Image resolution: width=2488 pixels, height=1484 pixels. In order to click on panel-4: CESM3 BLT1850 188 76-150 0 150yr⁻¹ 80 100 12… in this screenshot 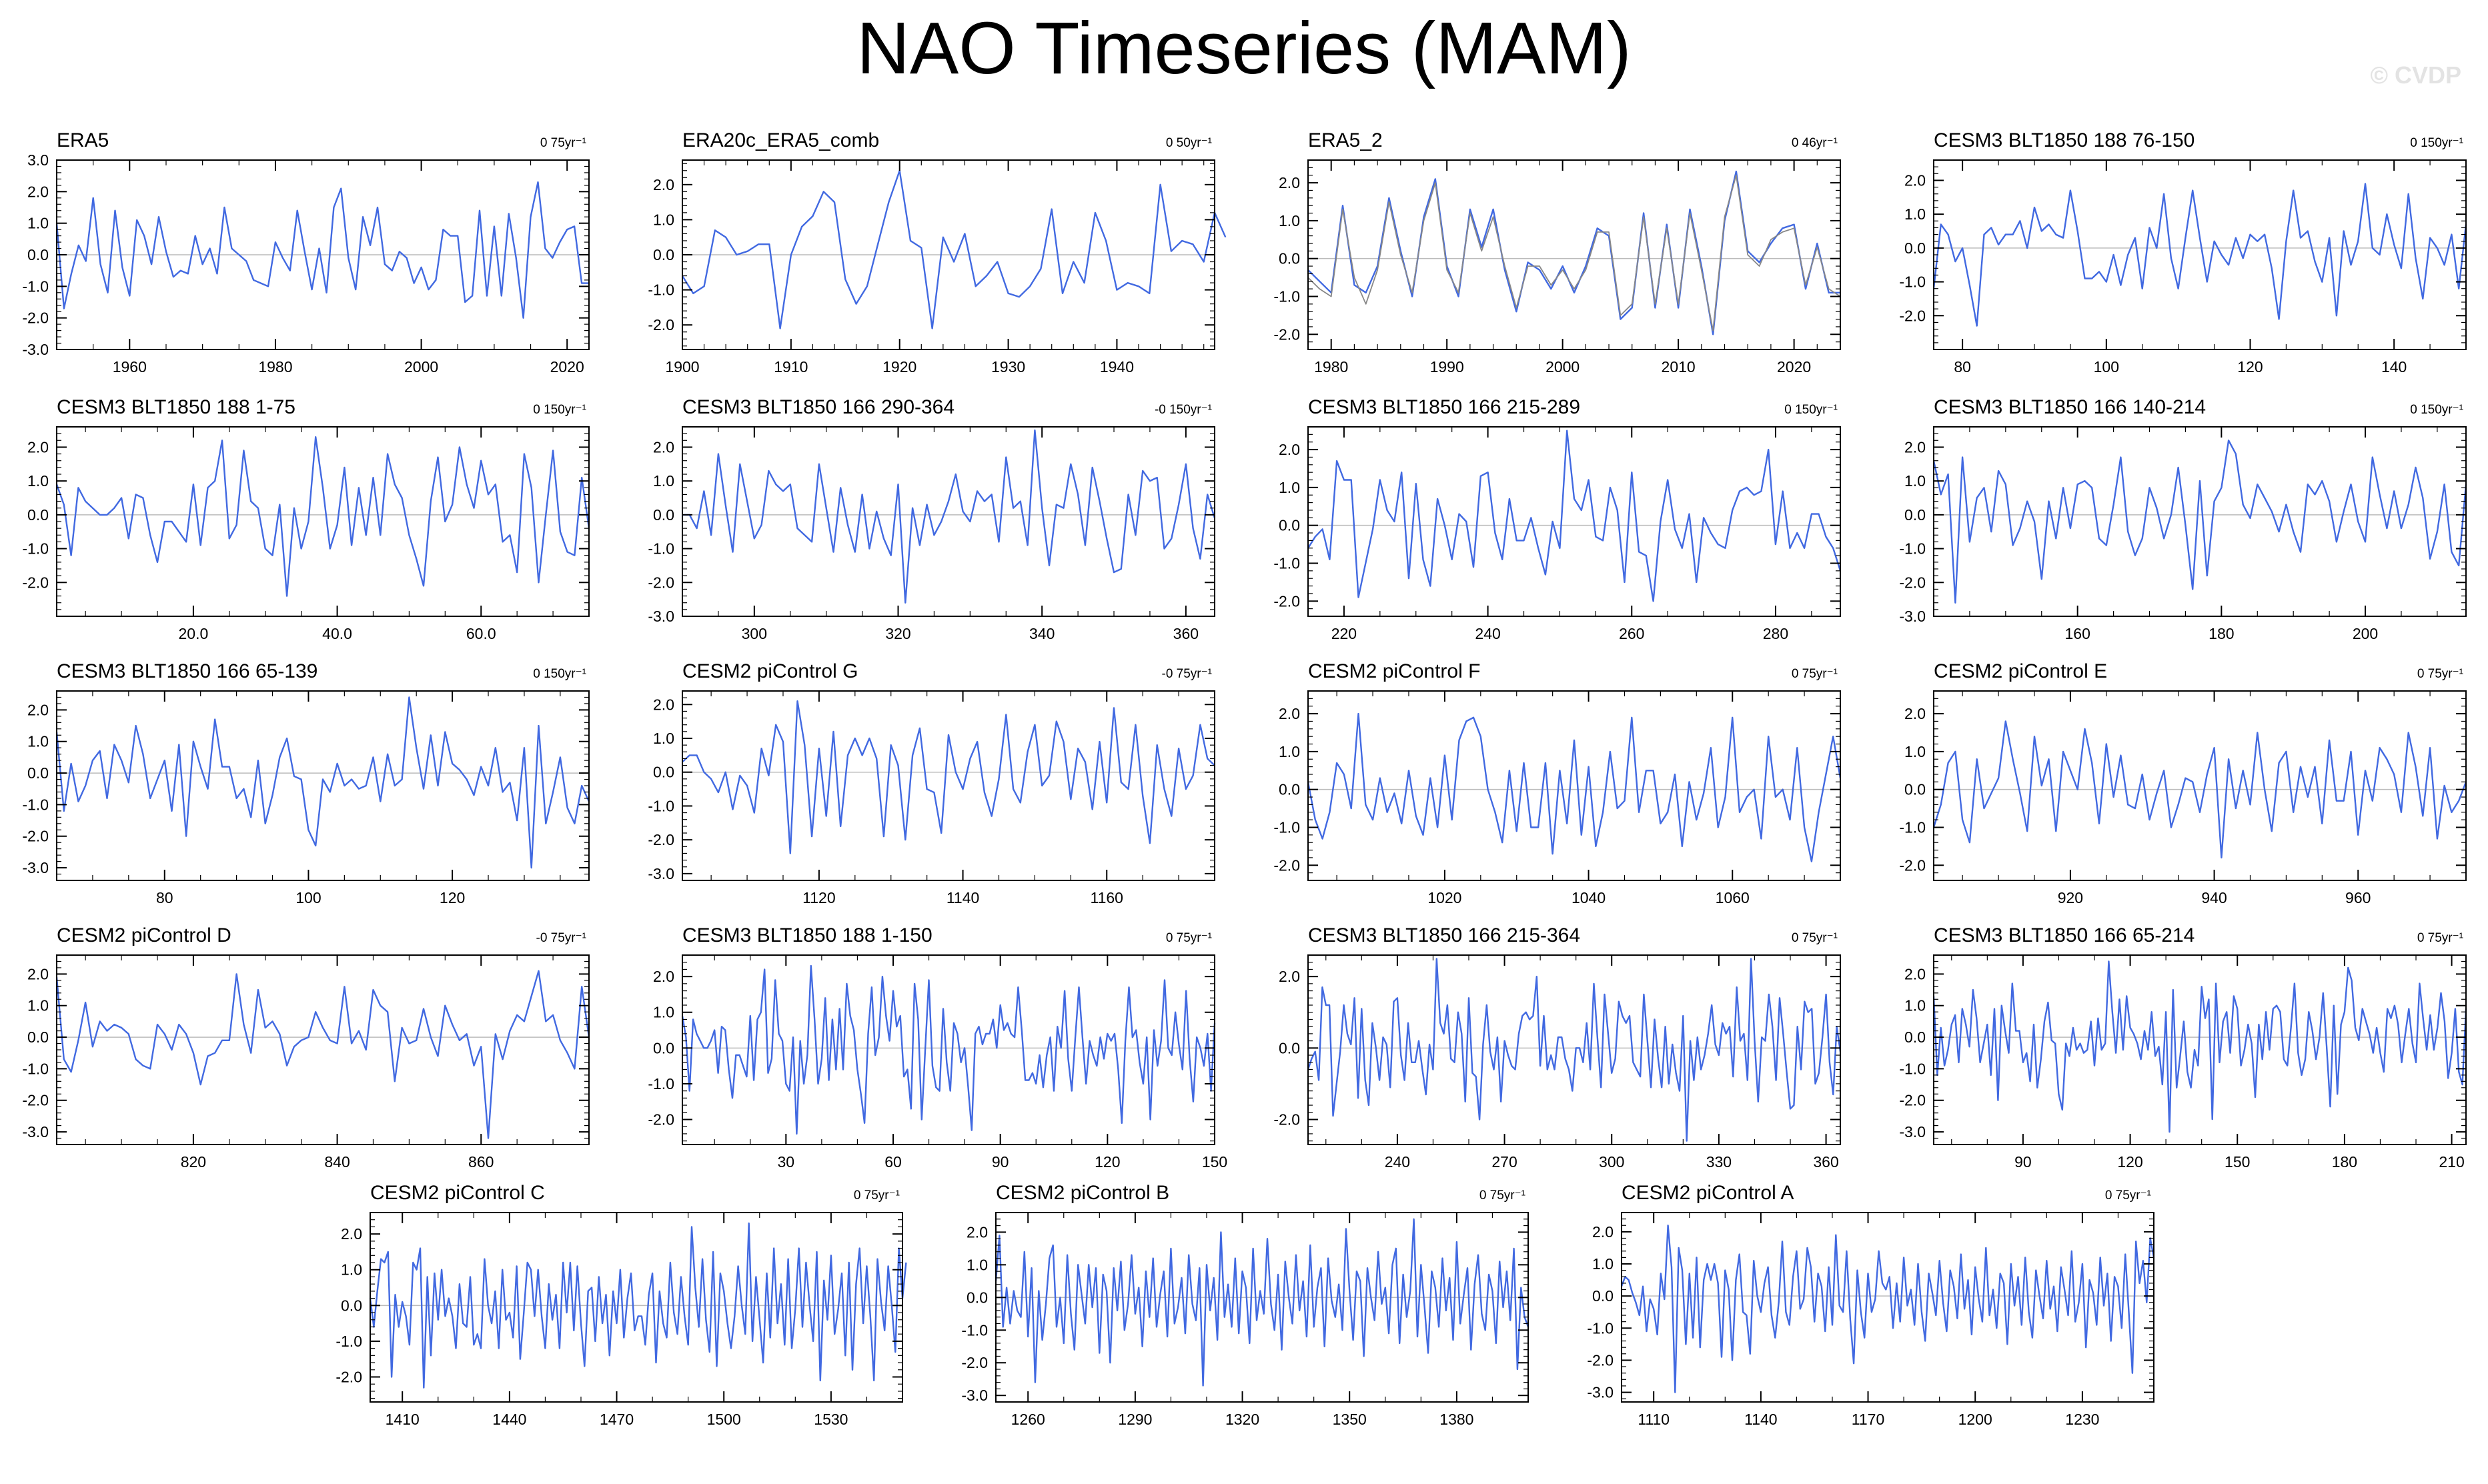, I will do `click(2183, 253)`.